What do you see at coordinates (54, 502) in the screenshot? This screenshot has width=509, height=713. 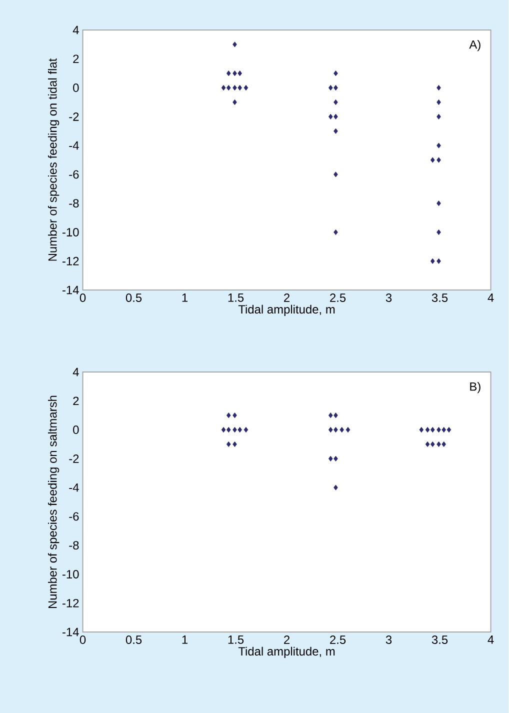 I see `y-axis-title: Number of species feeding on saltmarsh` at bounding box center [54, 502].